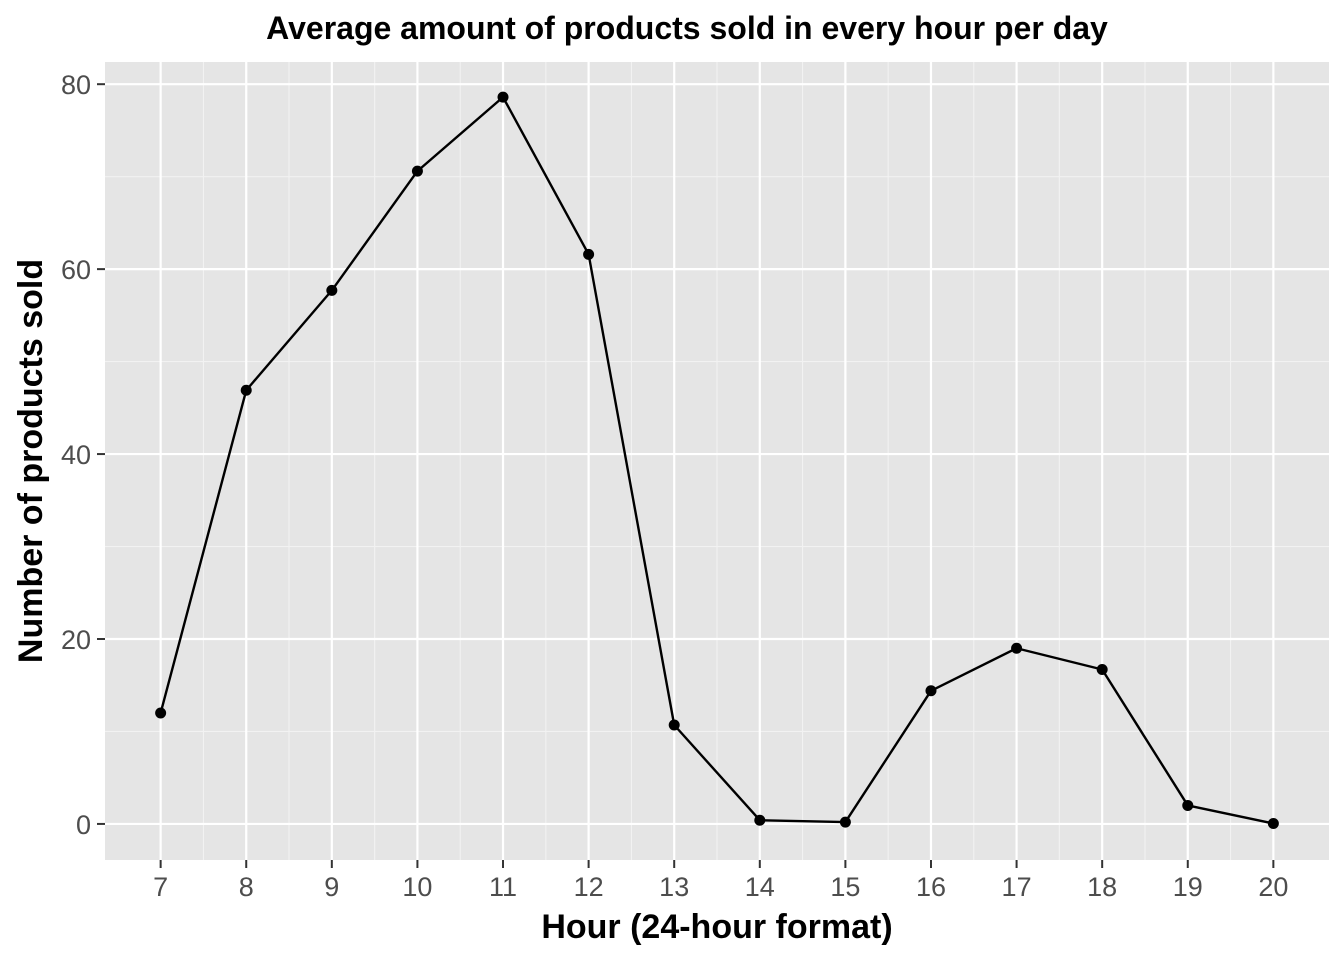 The width and height of the screenshot is (1344, 965). What do you see at coordinates (1102, 887) in the screenshot?
I see `x-tick-label: 18` at bounding box center [1102, 887].